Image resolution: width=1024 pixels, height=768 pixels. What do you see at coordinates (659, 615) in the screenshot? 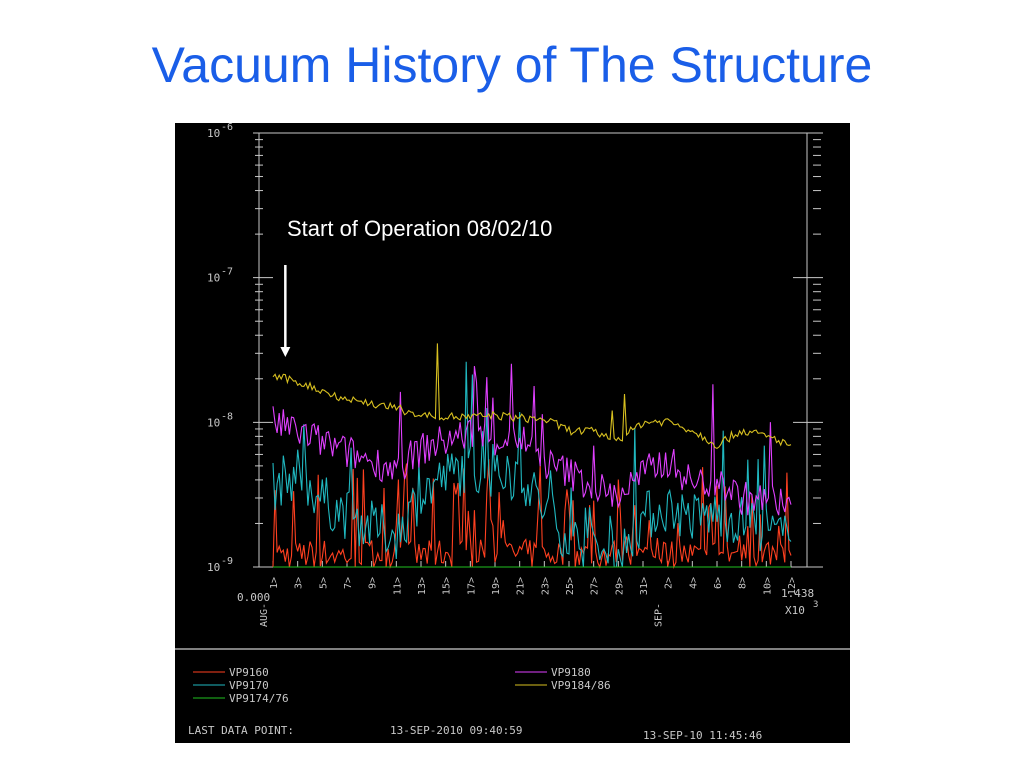
I see `x-month-label: SEP-` at bounding box center [659, 615].